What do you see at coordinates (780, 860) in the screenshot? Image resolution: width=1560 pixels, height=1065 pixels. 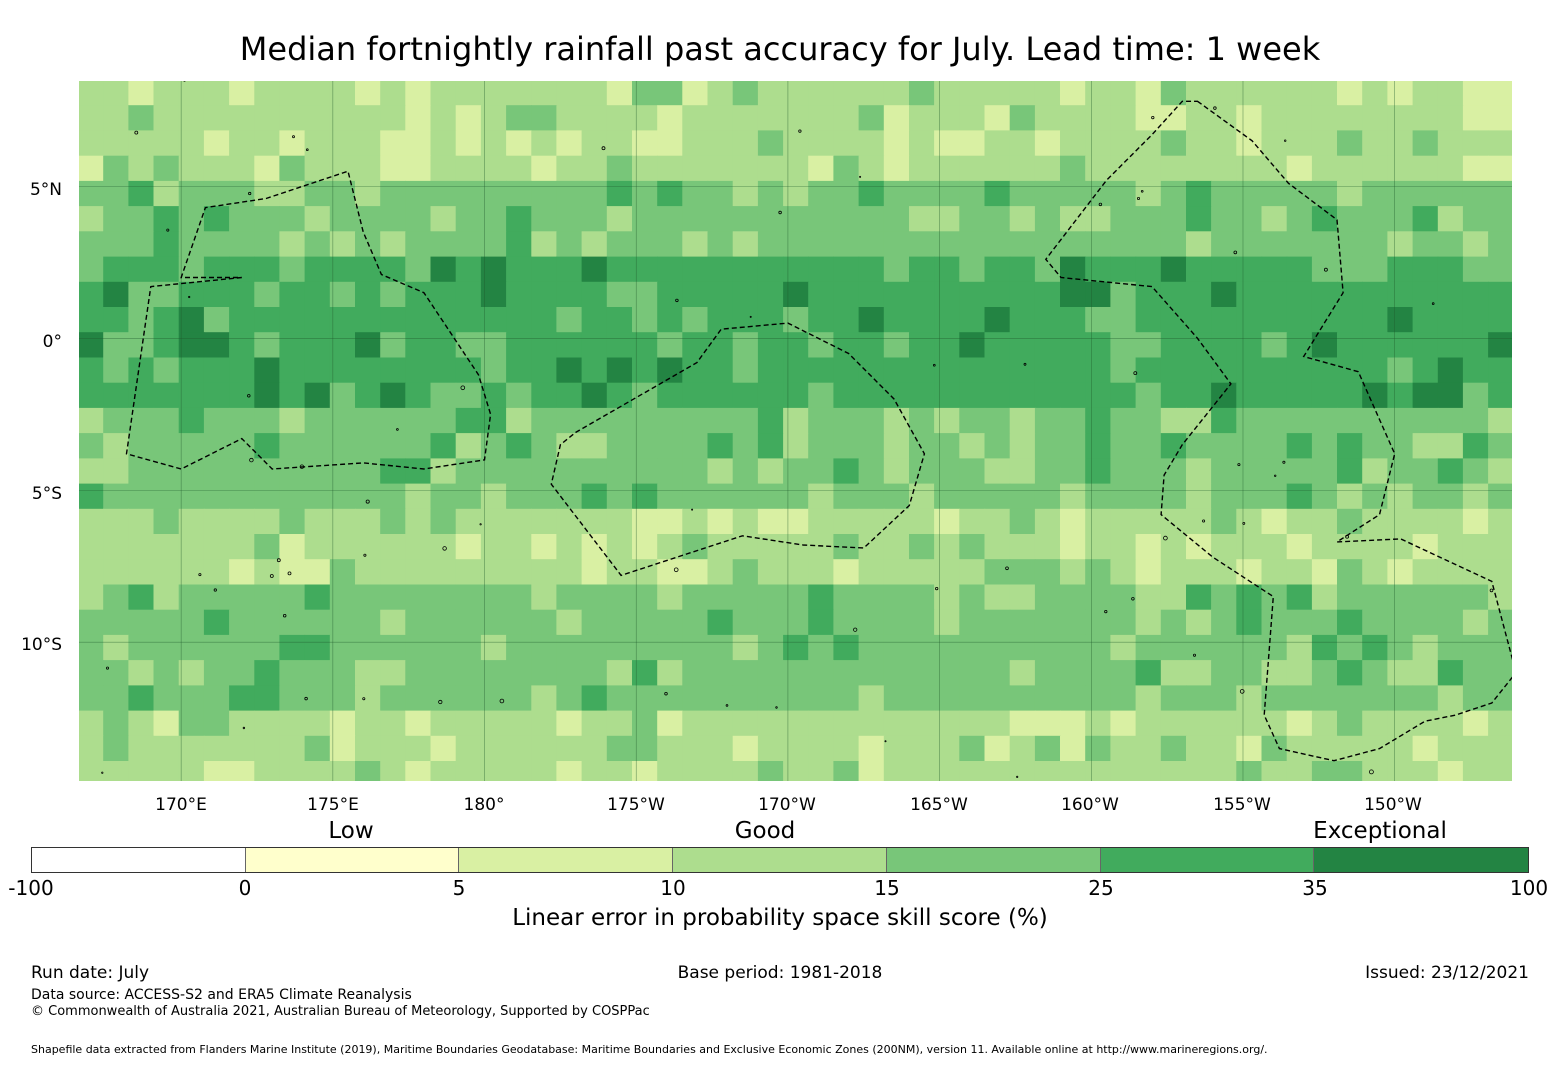 I see `colorbar` at bounding box center [780, 860].